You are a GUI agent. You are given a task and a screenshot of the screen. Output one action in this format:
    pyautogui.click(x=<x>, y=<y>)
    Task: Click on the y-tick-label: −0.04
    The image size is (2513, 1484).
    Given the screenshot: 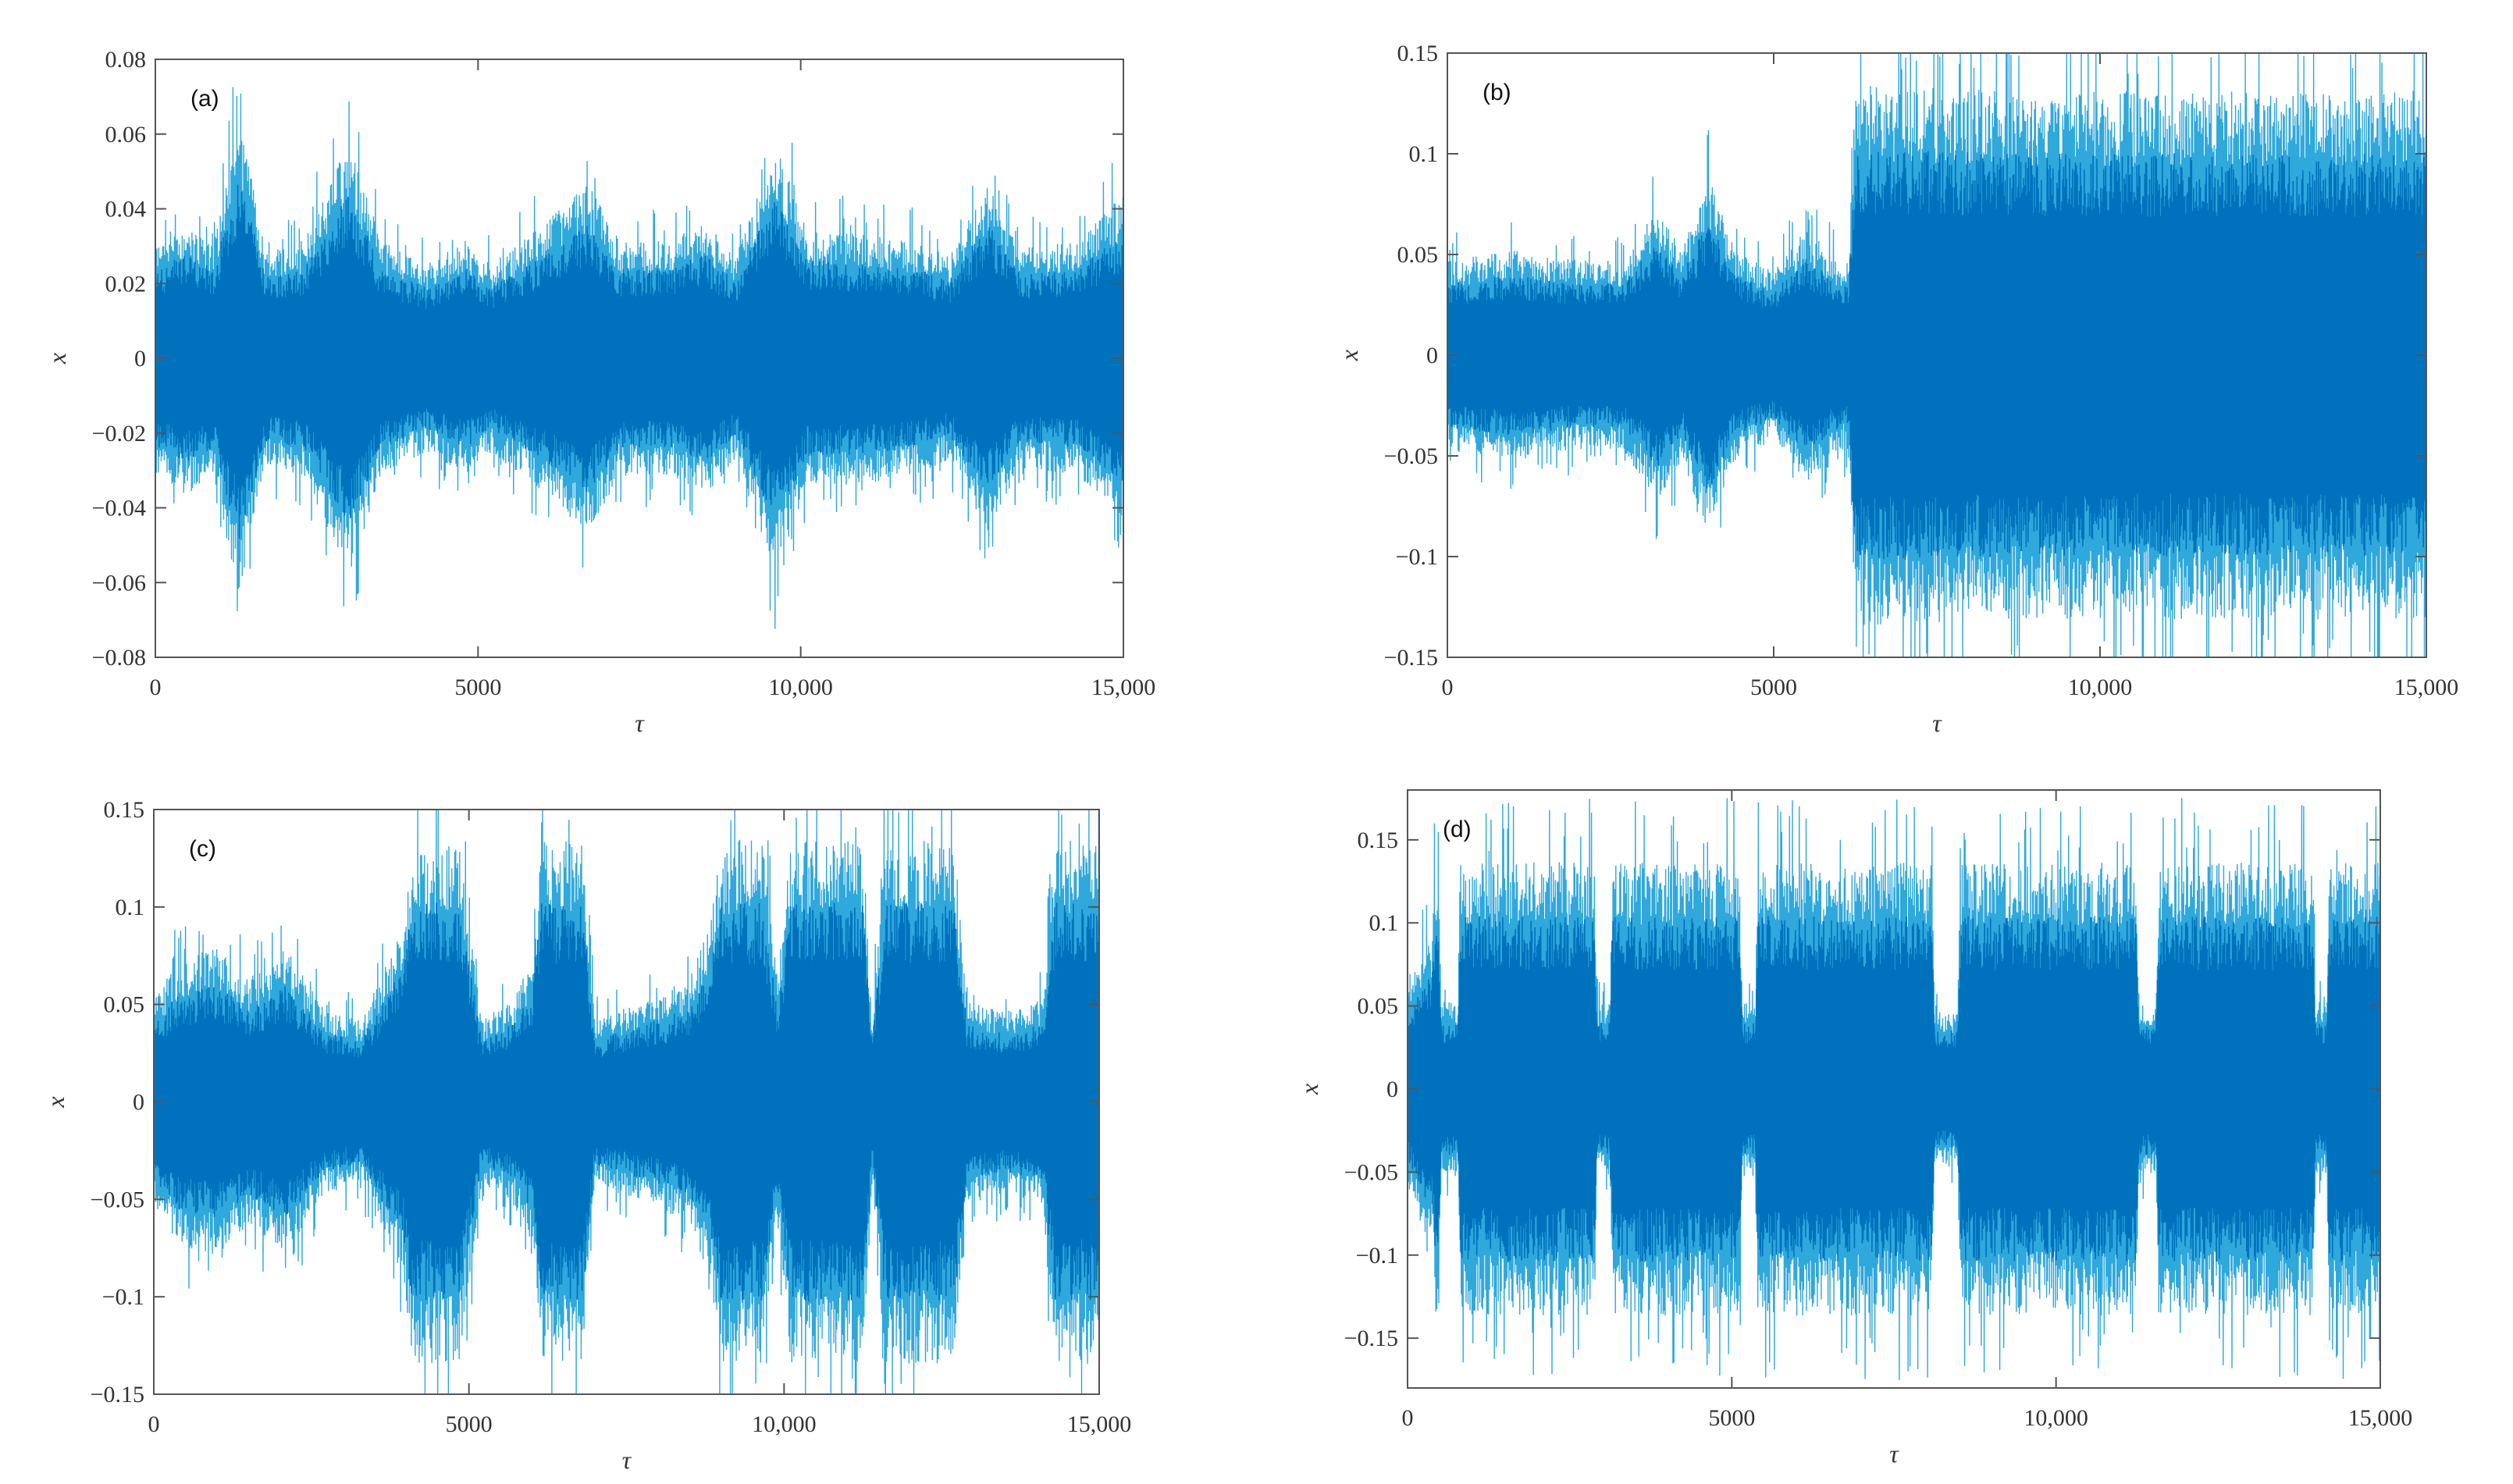 What is the action you would take?
    pyautogui.click(x=119, y=508)
    